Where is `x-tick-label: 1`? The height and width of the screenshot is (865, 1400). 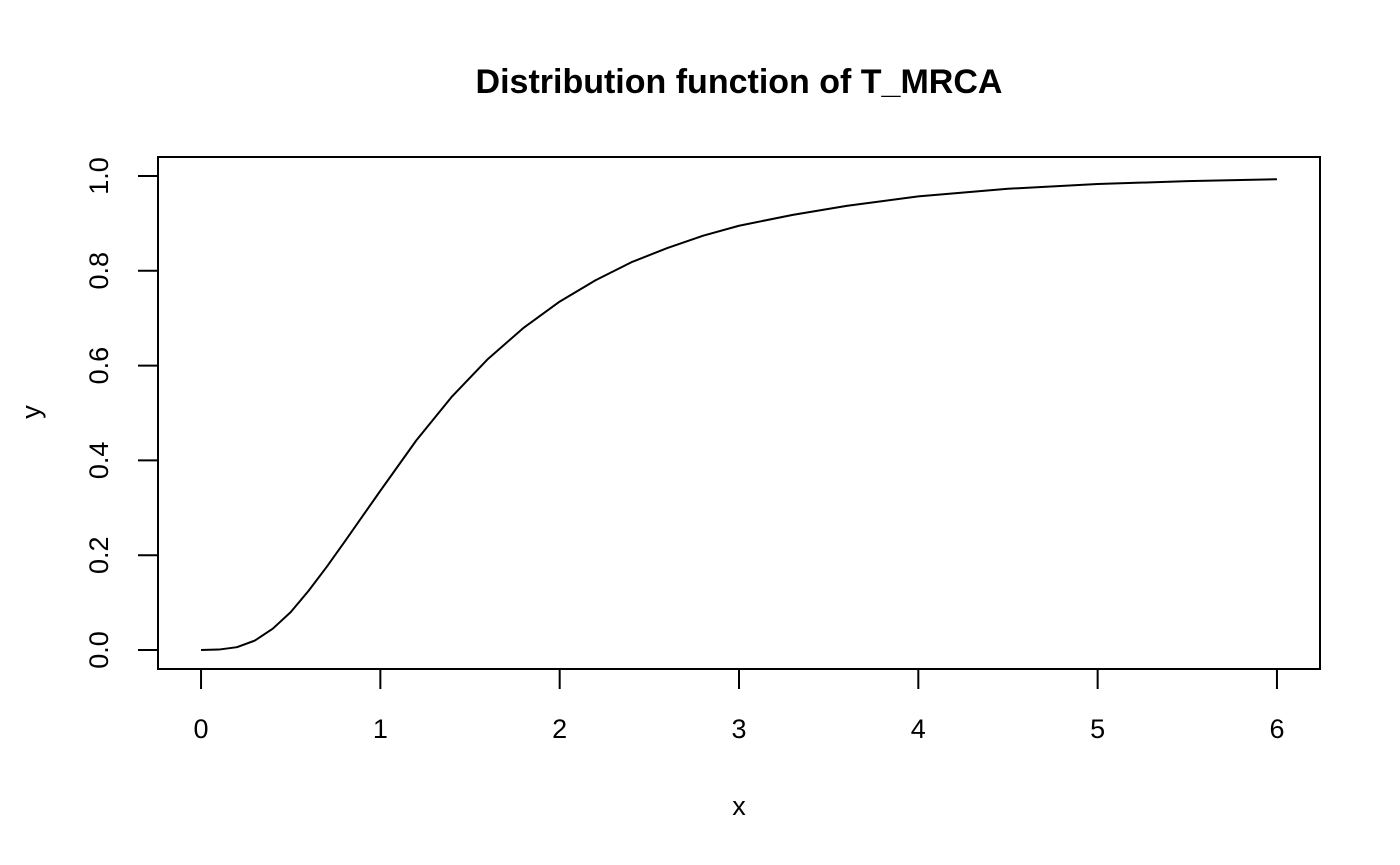
x-tick-label: 1 is located at coordinates (380, 729).